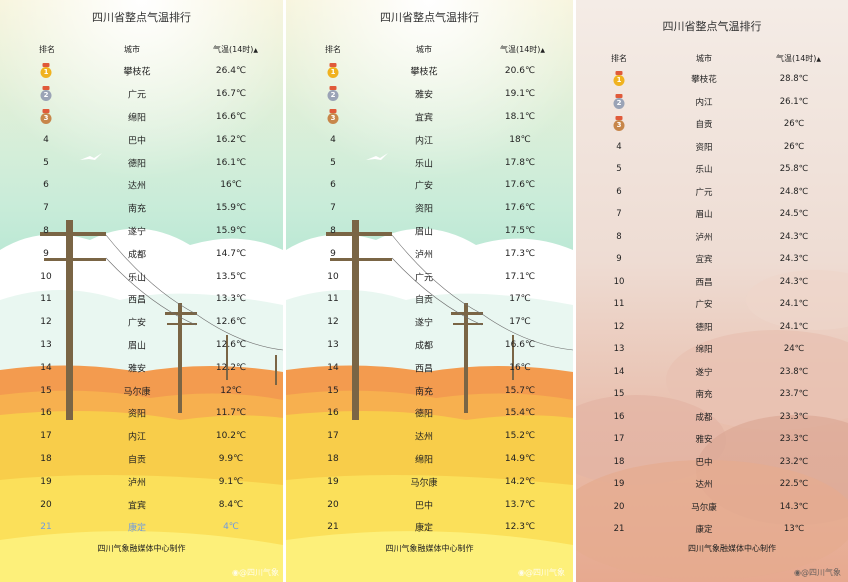 The height and width of the screenshot is (582, 848). I want to click on table-row: 9 泸州 17.3℃, so click(429, 253).